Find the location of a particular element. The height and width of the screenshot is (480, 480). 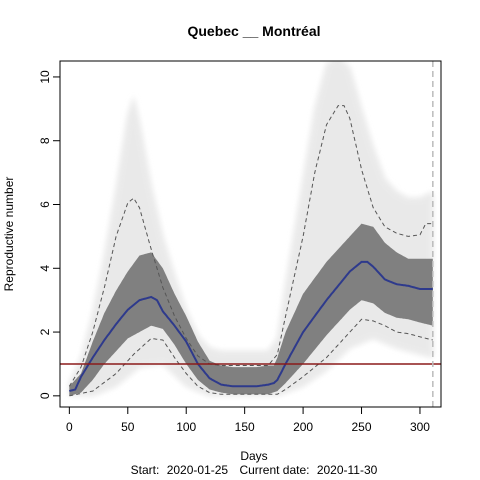

x-axis-label: Days is located at coordinates (253, 456).